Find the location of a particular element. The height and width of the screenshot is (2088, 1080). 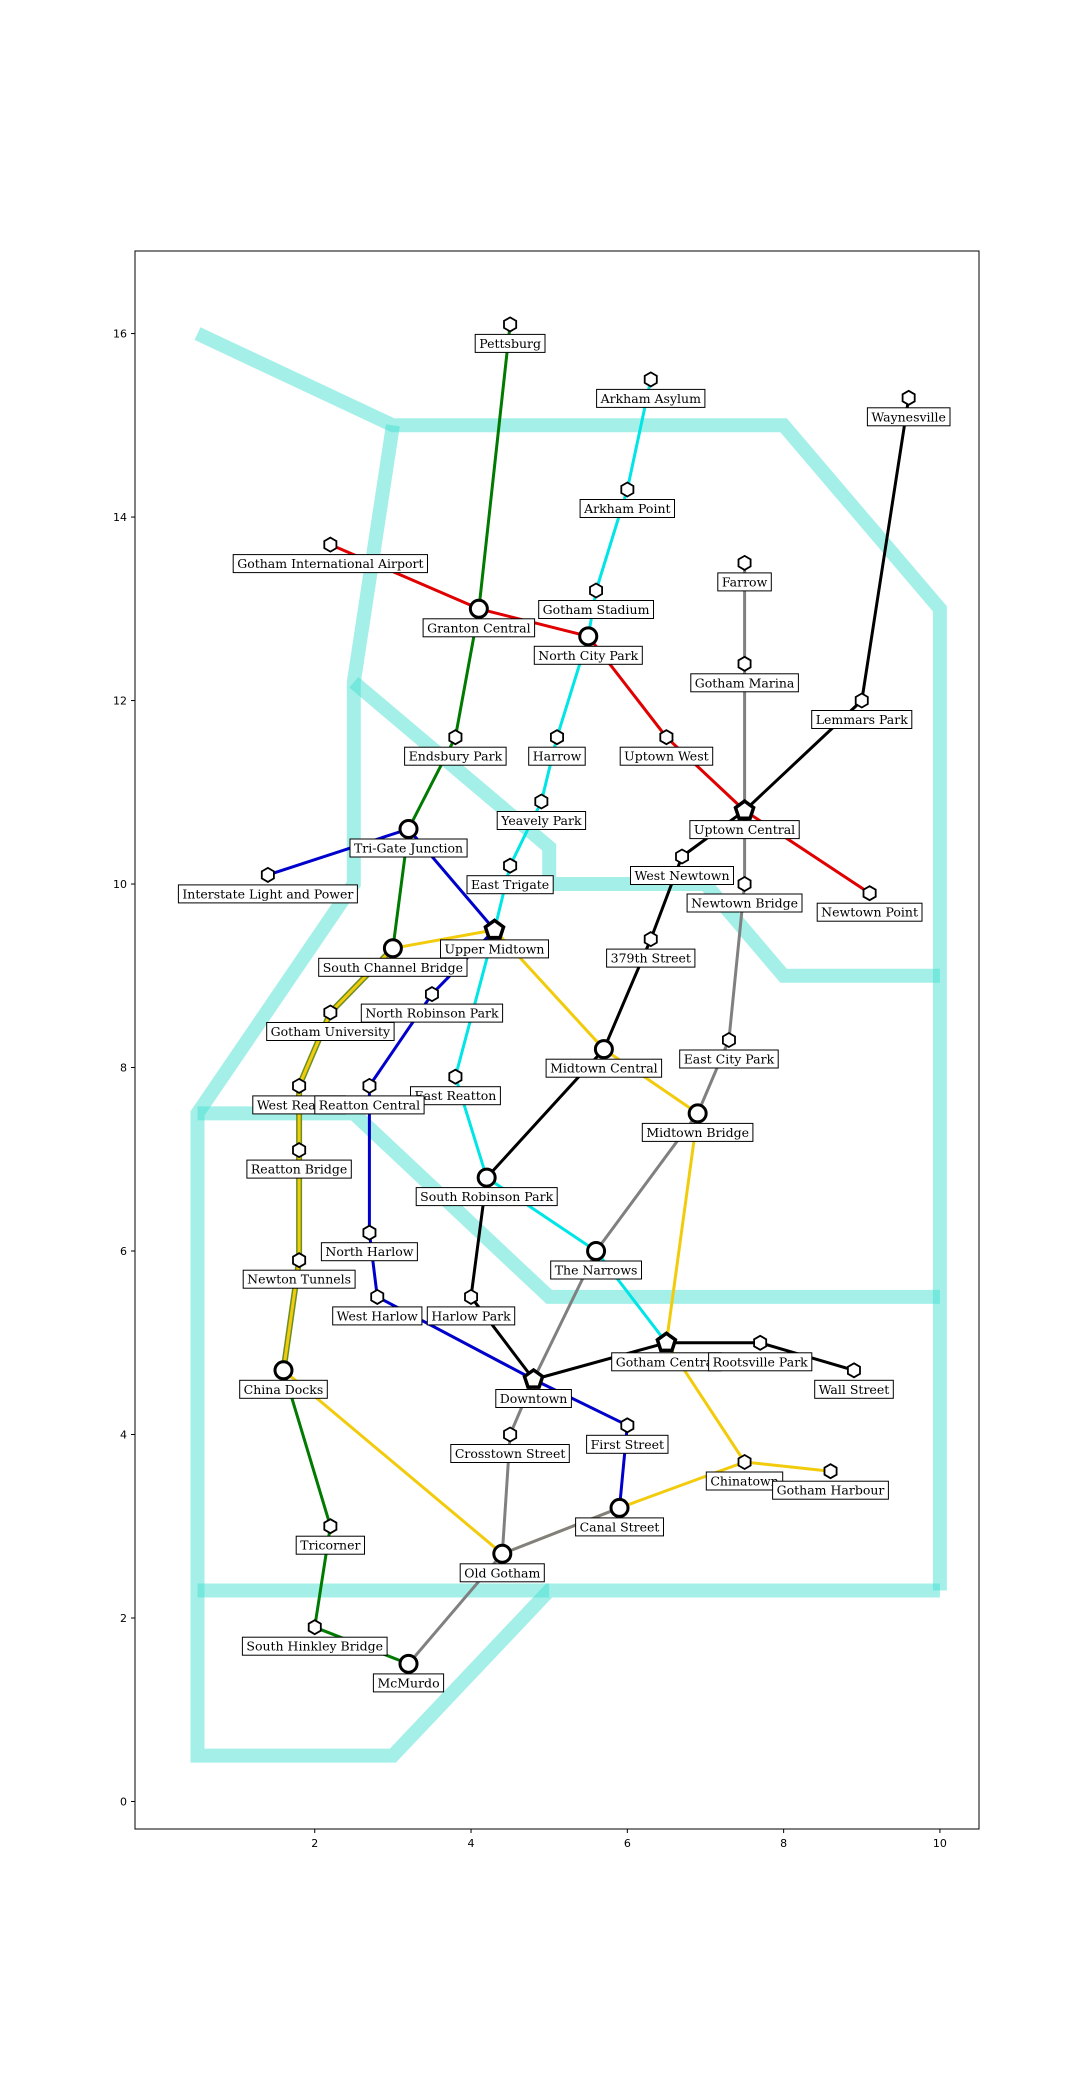

station-marker-newtown-bridge is located at coordinates (744, 884).